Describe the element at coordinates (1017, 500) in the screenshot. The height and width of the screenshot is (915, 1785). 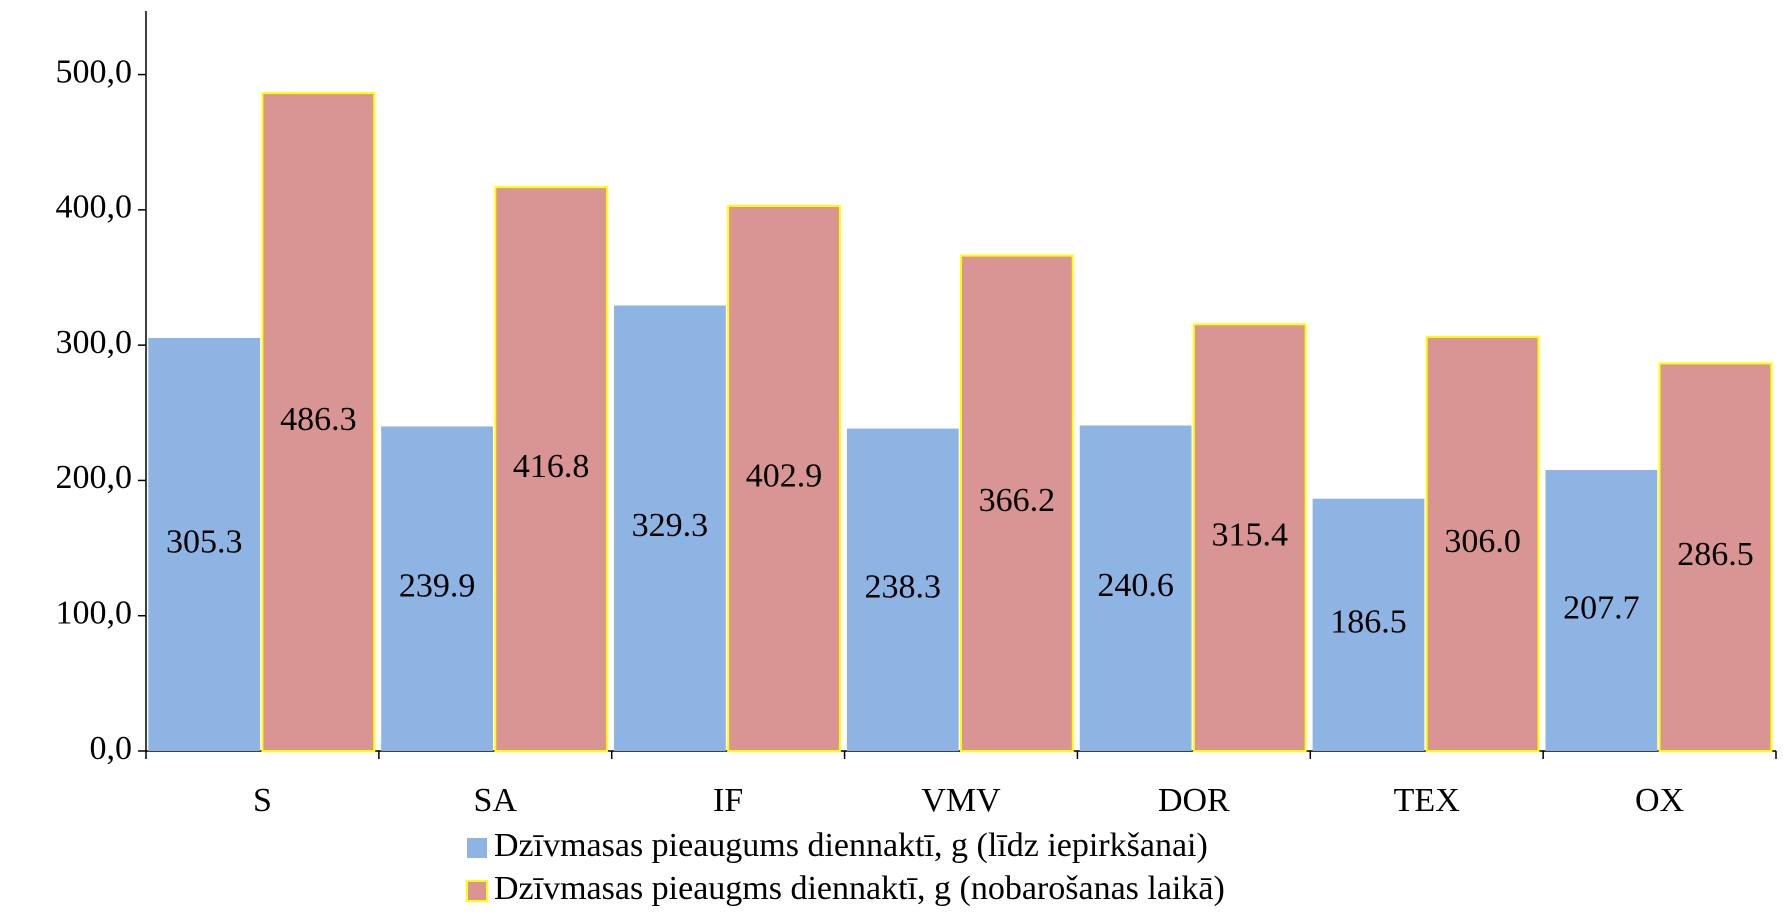
I see `data-label: 366.2` at that location.